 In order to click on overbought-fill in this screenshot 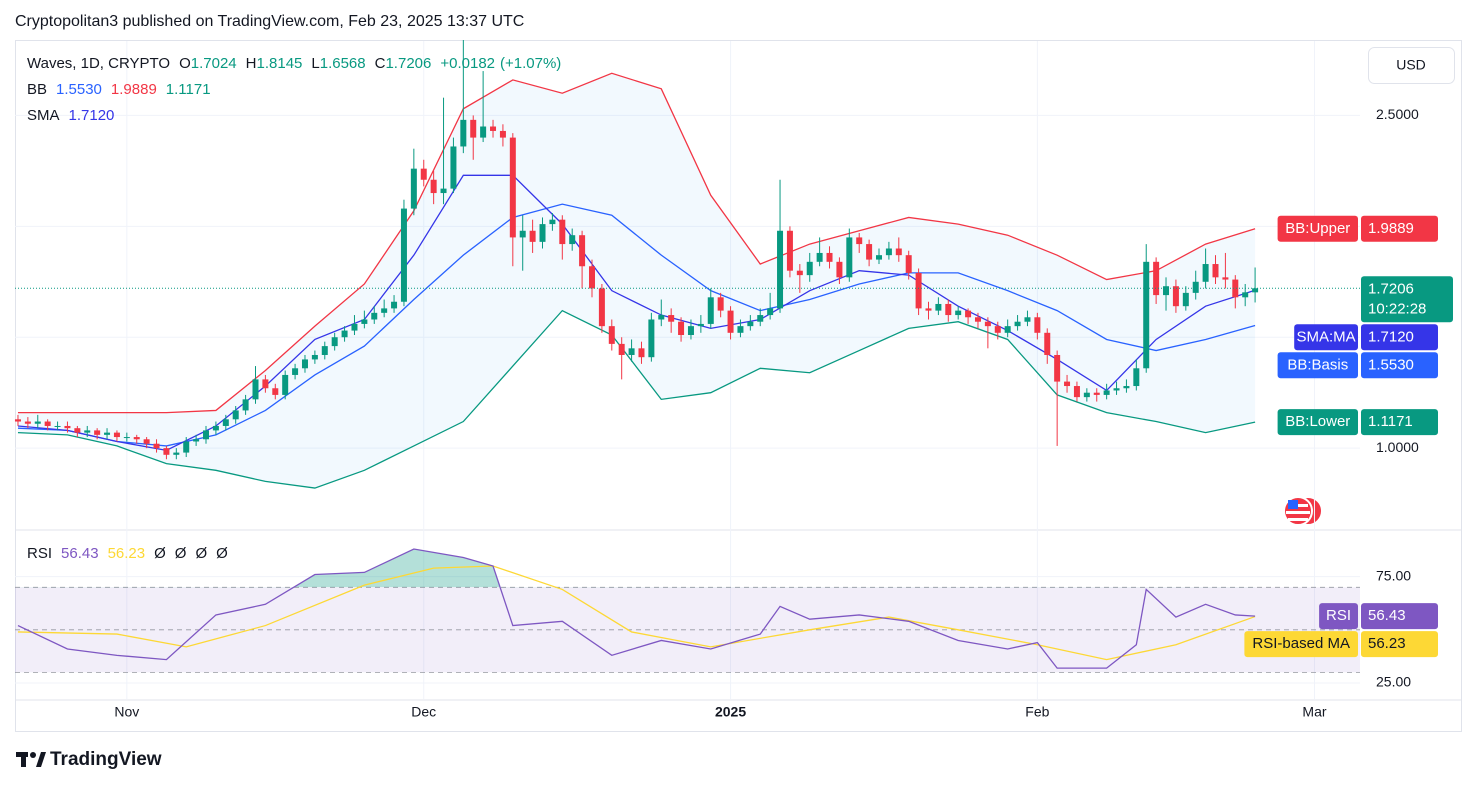, I will do `click(636, 568)`.